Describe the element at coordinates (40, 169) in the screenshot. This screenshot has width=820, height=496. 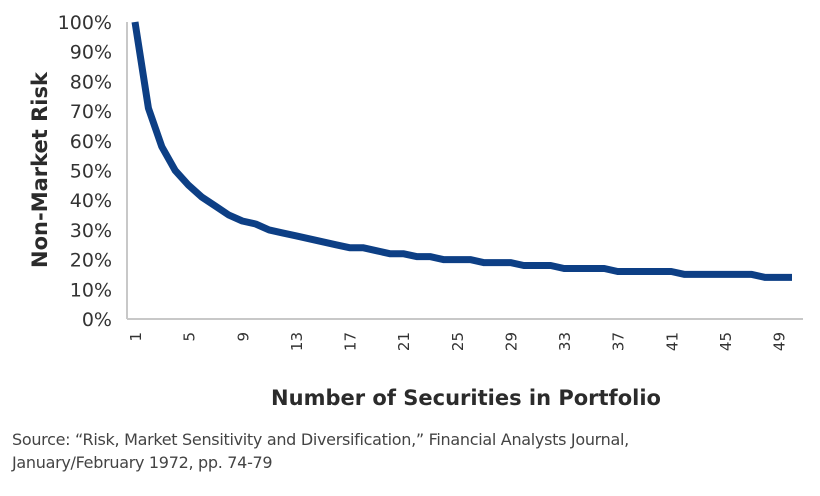
I see `y-axis-title: Non-Market Risk` at that location.